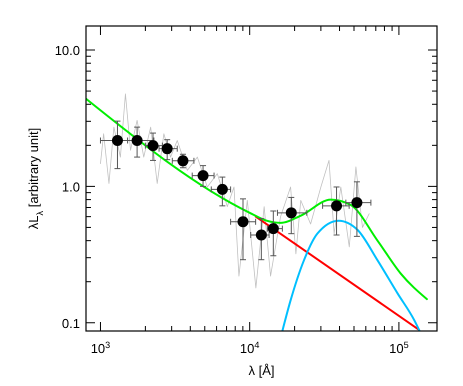 This screenshot has width=463, height=386. I want to click on y-tick-label: 1.0, so click(71, 186).